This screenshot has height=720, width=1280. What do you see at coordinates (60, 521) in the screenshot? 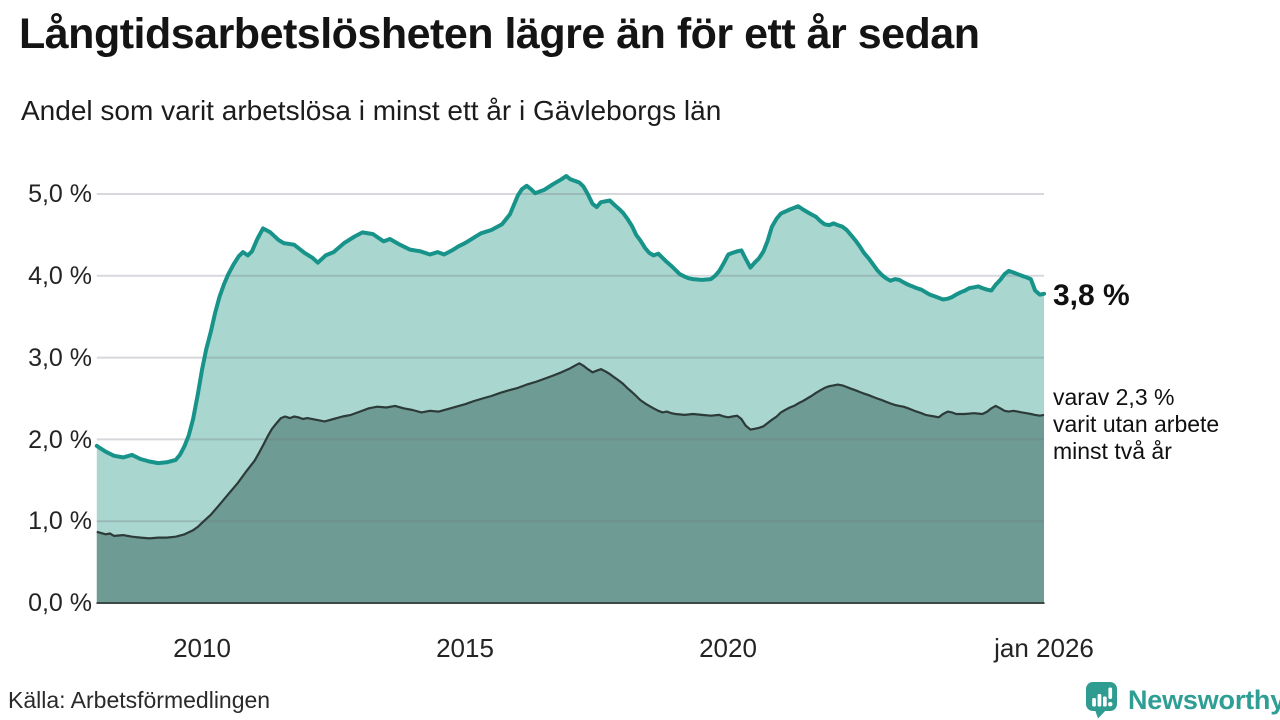
I see `y-tick-1: 1,0 %` at bounding box center [60, 521].